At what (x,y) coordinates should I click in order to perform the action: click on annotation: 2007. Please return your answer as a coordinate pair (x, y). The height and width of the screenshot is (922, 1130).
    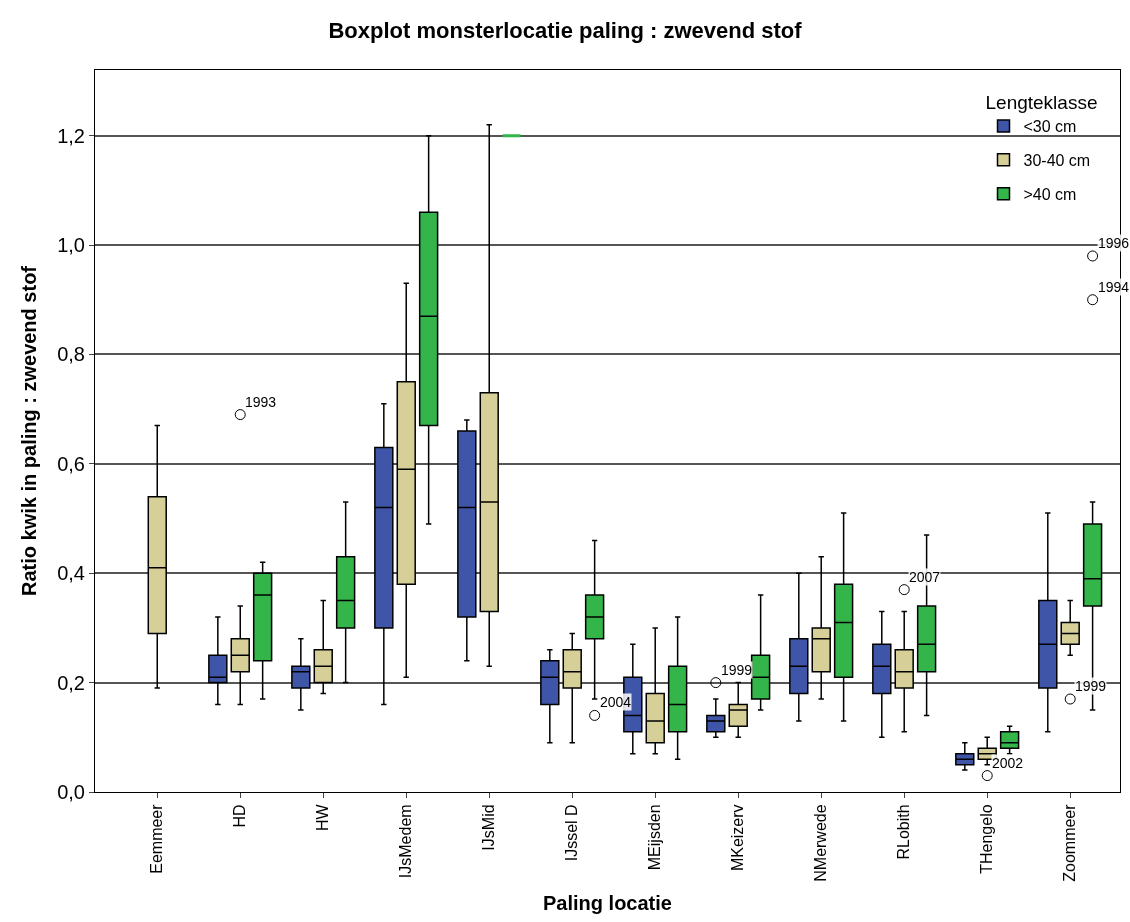
    Looking at the image, I should click on (925, 577).